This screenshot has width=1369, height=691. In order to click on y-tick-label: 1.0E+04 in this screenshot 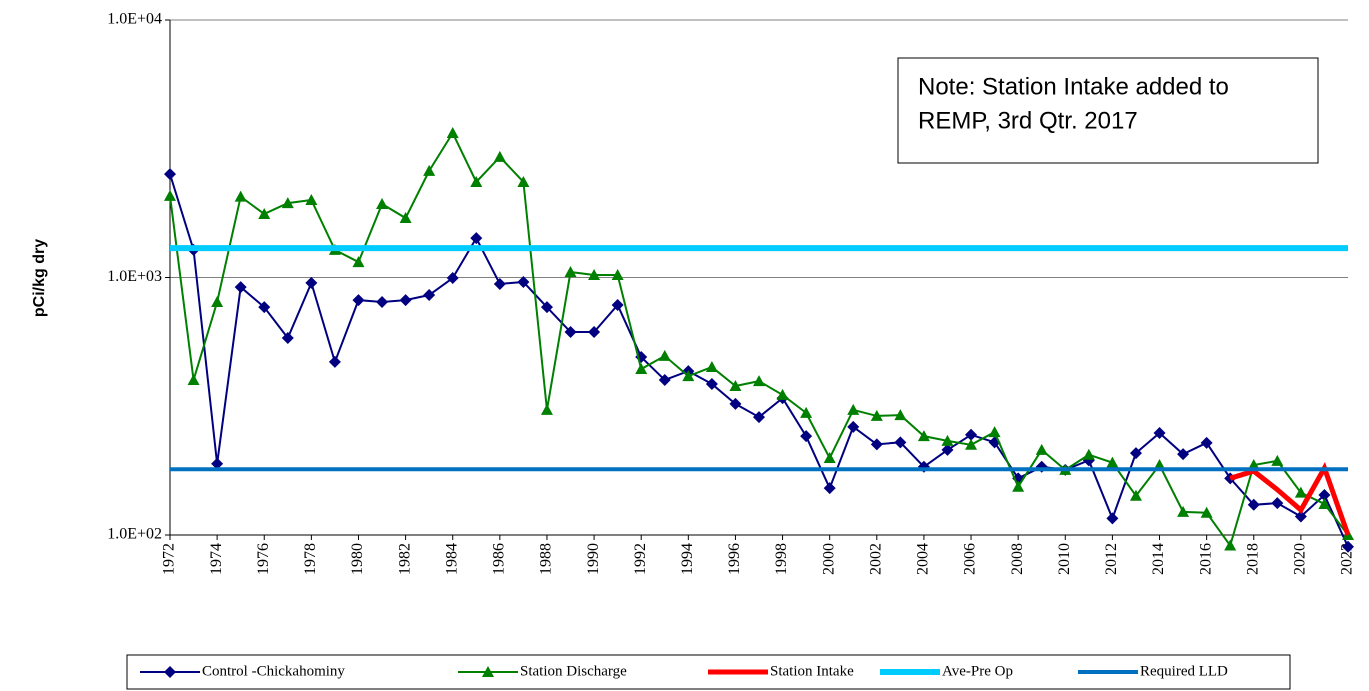, I will do `click(134, 19)`.